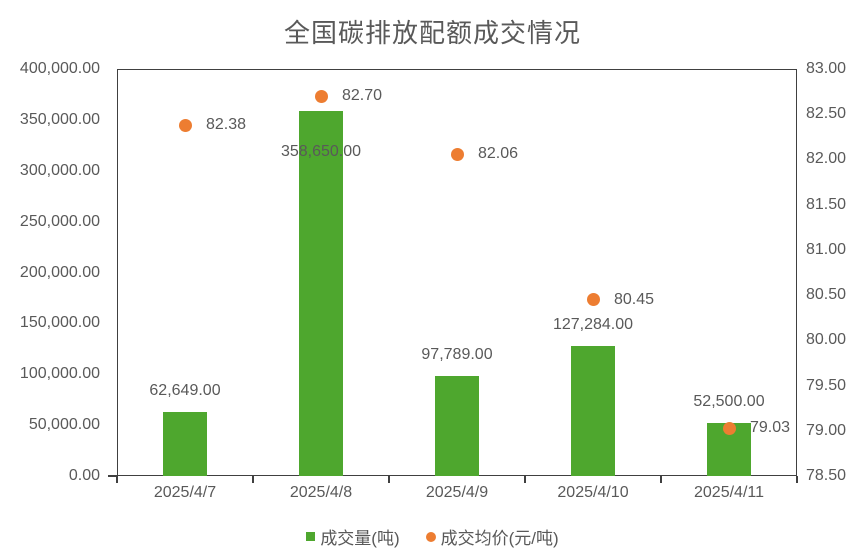 The width and height of the screenshot is (865, 556). Describe the element at coordinates (59, 119) in the screenshot. I see `left-axis-tick-label: 350,000.00` at that location.